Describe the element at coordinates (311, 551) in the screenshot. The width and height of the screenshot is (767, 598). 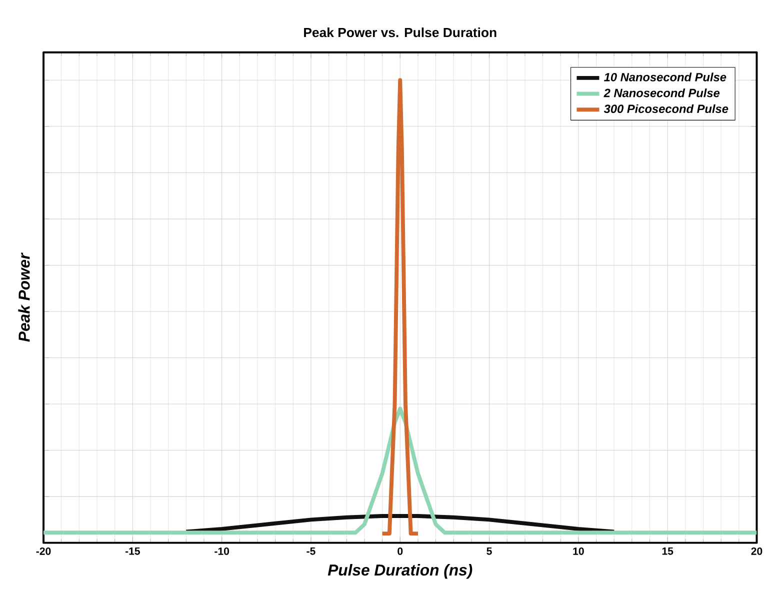
I see `x-tick-label: -5` at that location.